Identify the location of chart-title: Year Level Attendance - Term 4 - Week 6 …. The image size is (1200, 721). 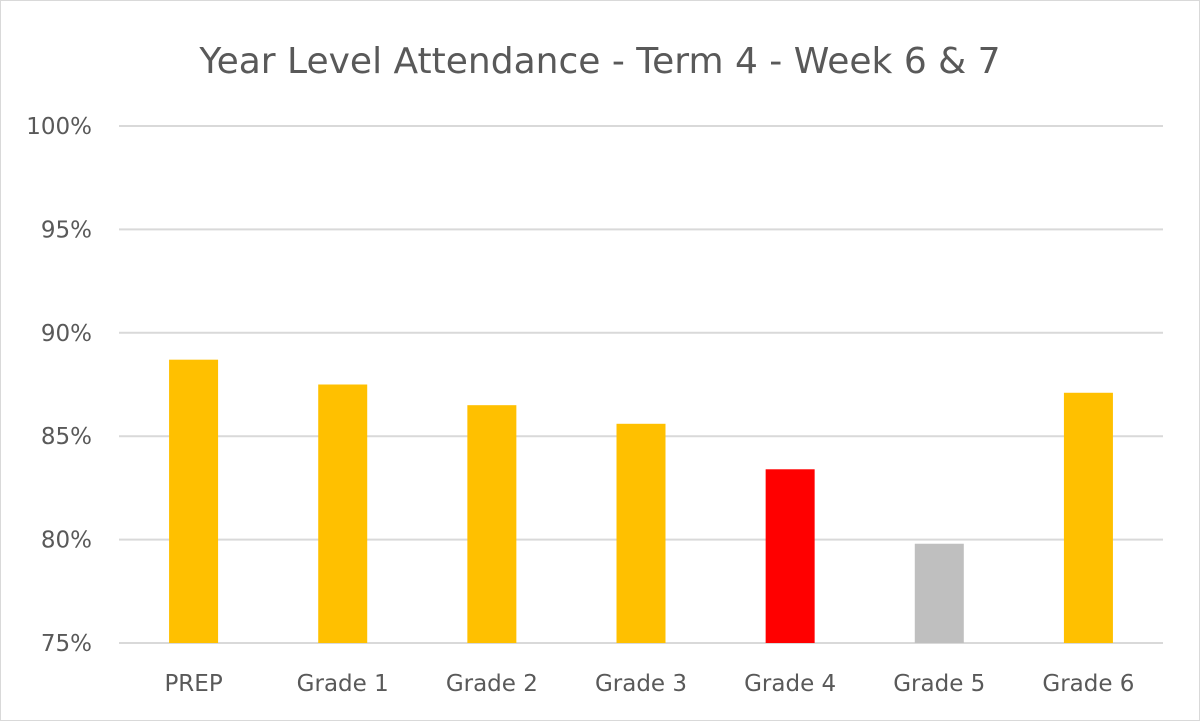
(599, 61).